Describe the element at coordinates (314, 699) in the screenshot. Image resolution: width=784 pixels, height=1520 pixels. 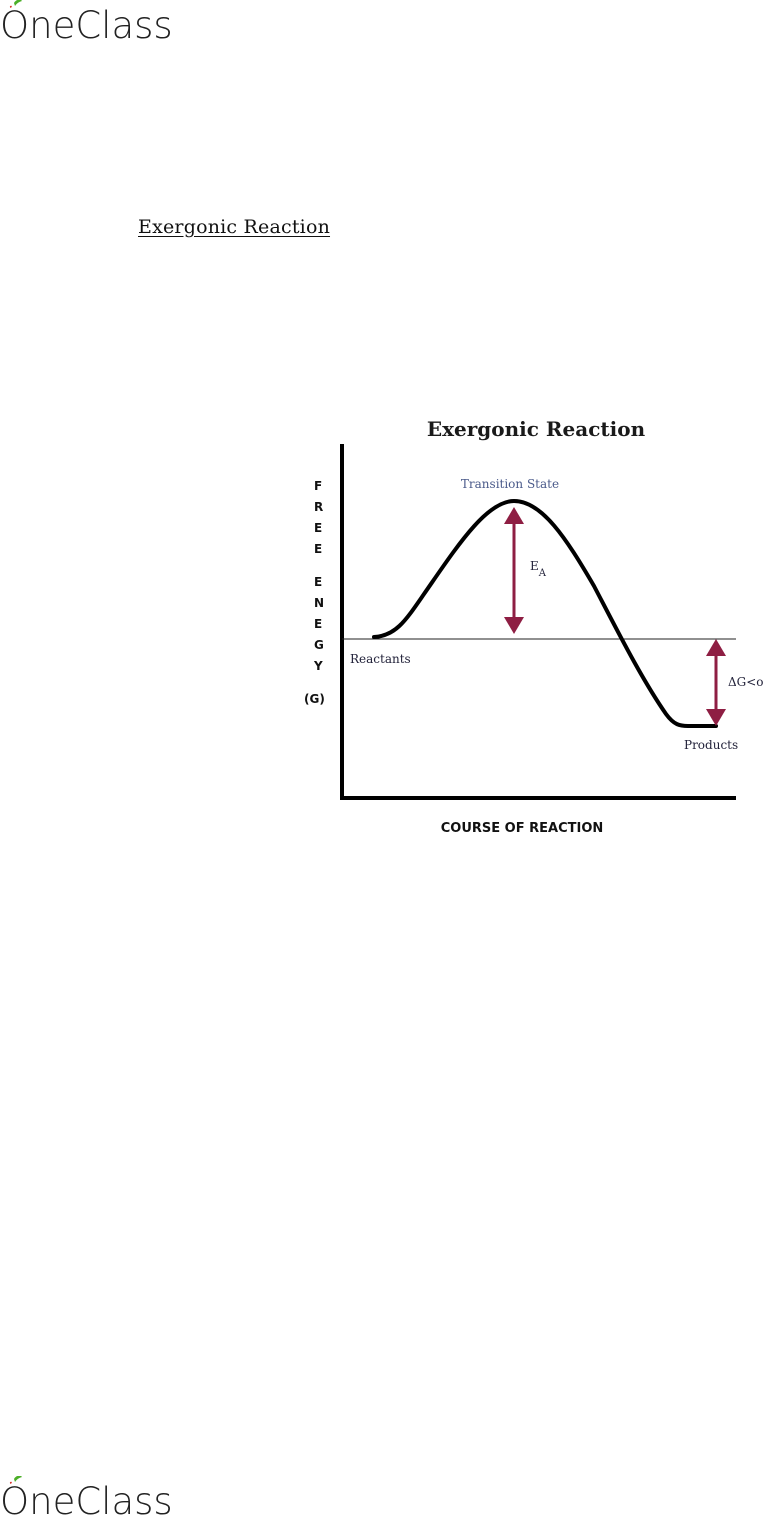
I see `y-axis-letter: (G)` at that location.